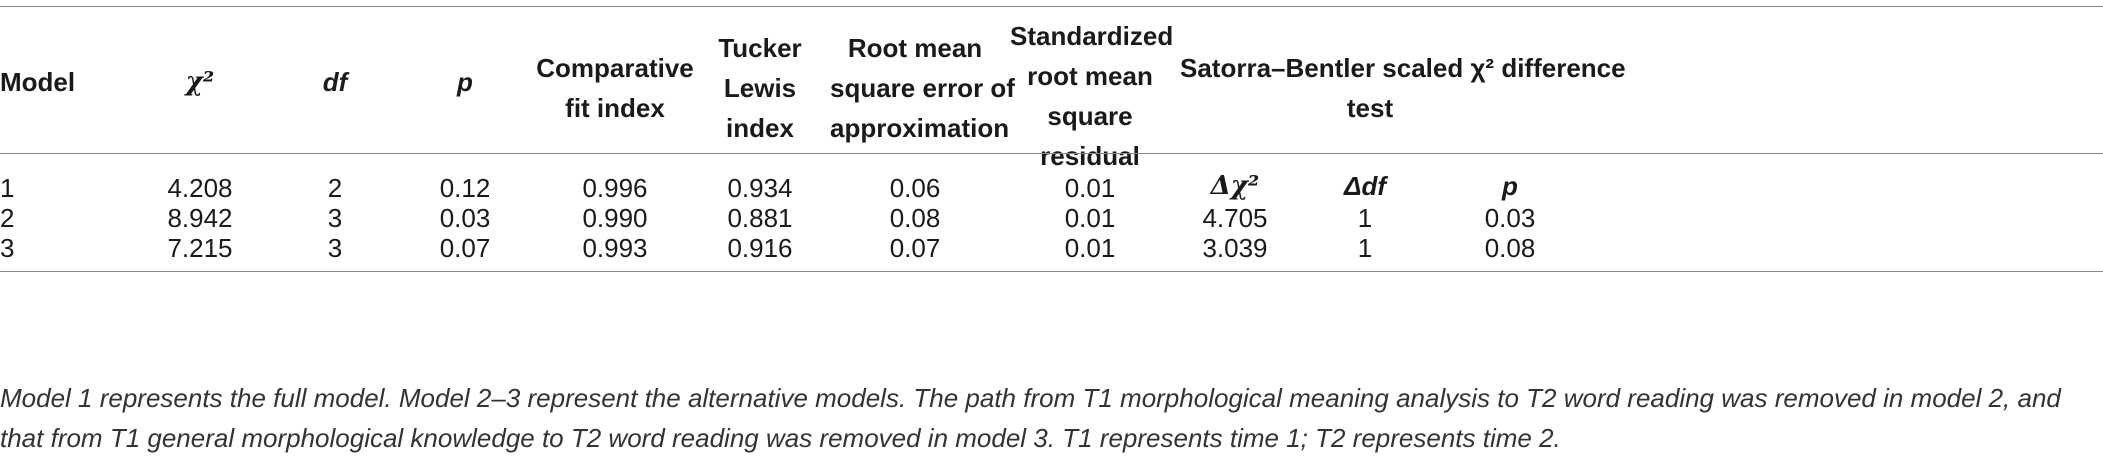 The image size is (2103, 461). I want to click on cell-cfi: 0.996, so click(615, 188).